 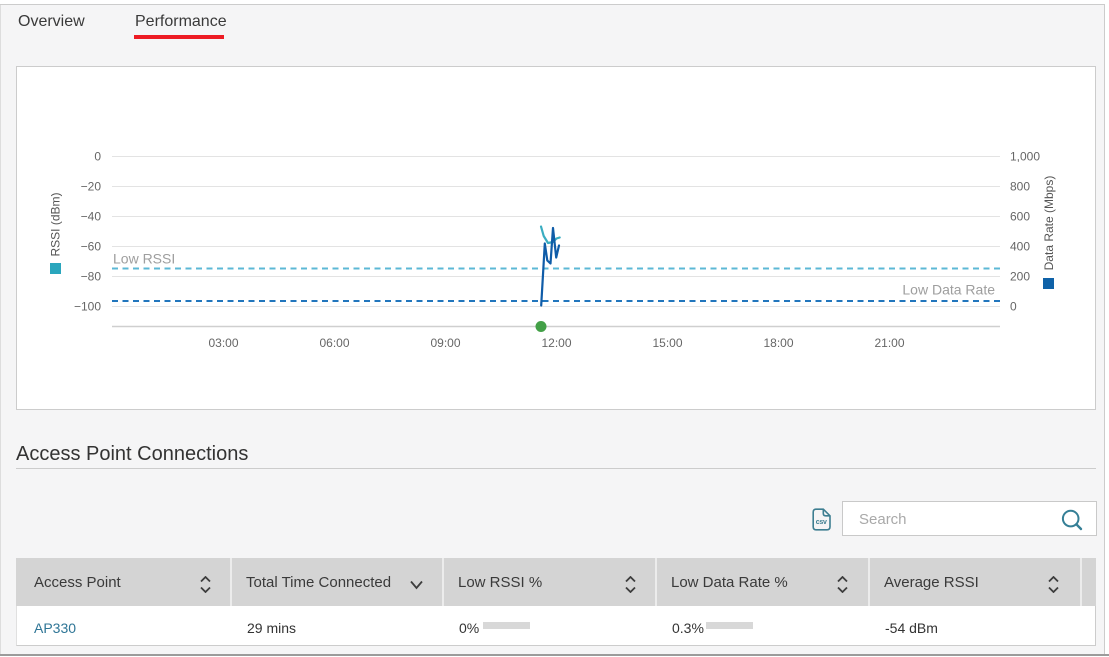 I want to click on svg-text: 12:00, so click(x=556, y=343).